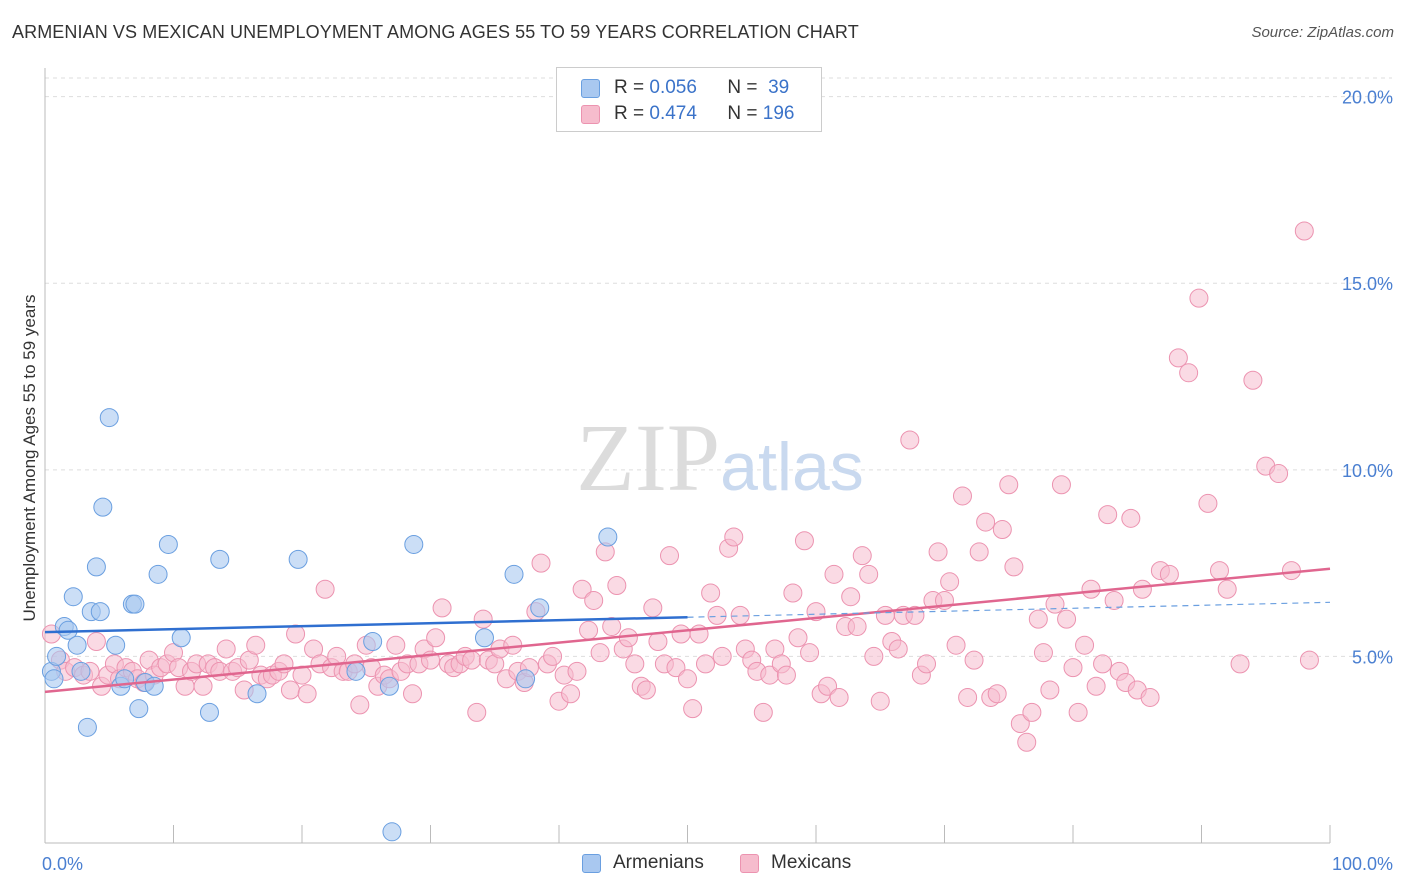 The height and width of the screenshot is (892, 1406). Describe the element at coordinates (1367, 284) in the screenshot. I see `y-tick-label: 15.0%` at that location.